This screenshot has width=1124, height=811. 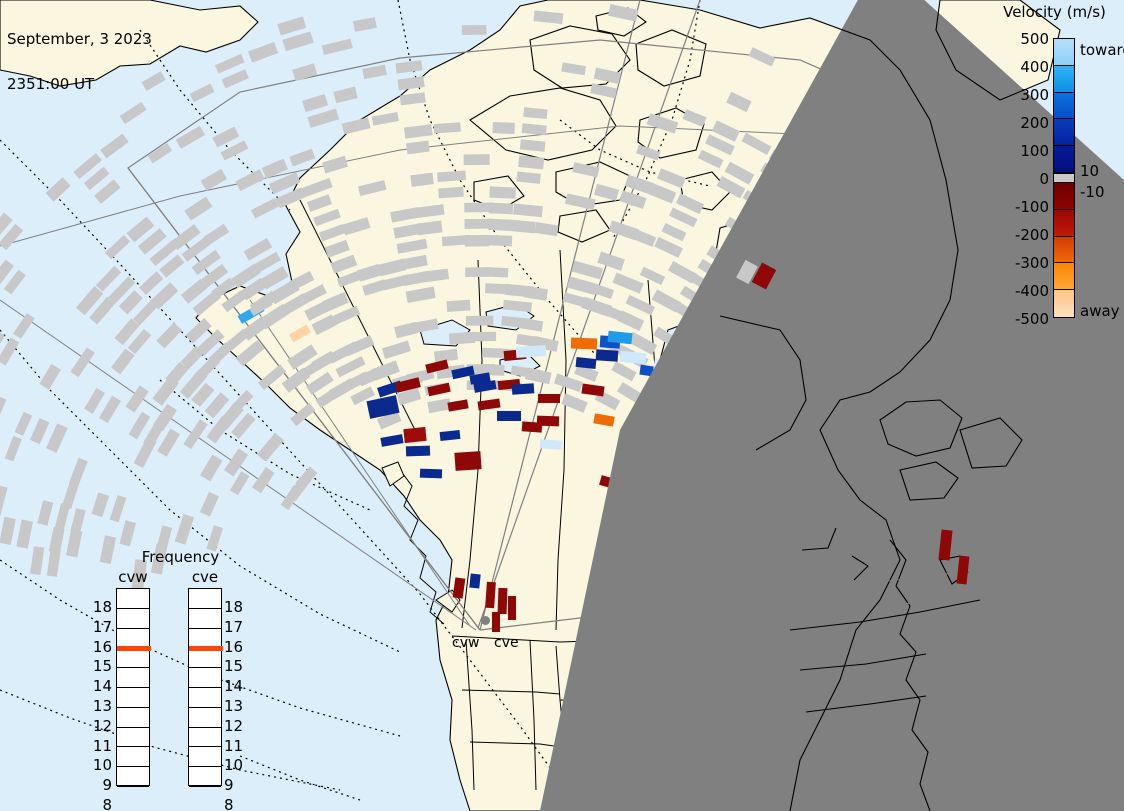 I want to click on colorbar-title: Velocity (m/s), so click(x=1054, y=12).